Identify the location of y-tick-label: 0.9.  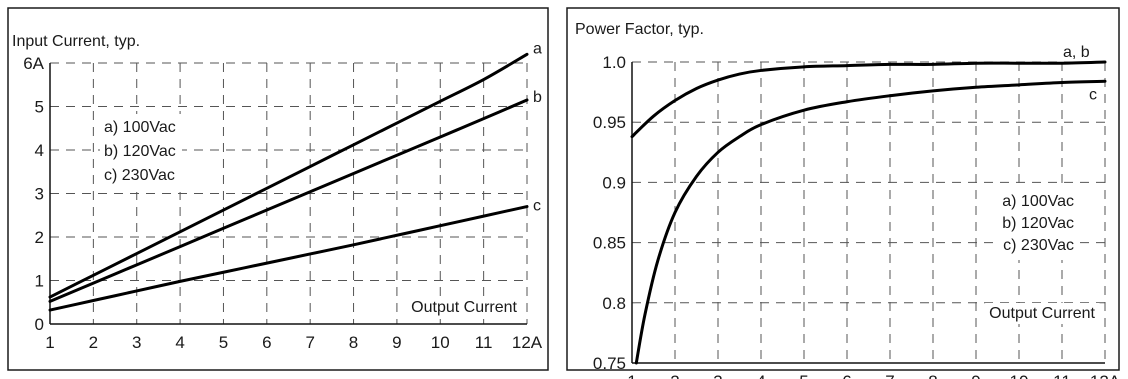
(614, 182).